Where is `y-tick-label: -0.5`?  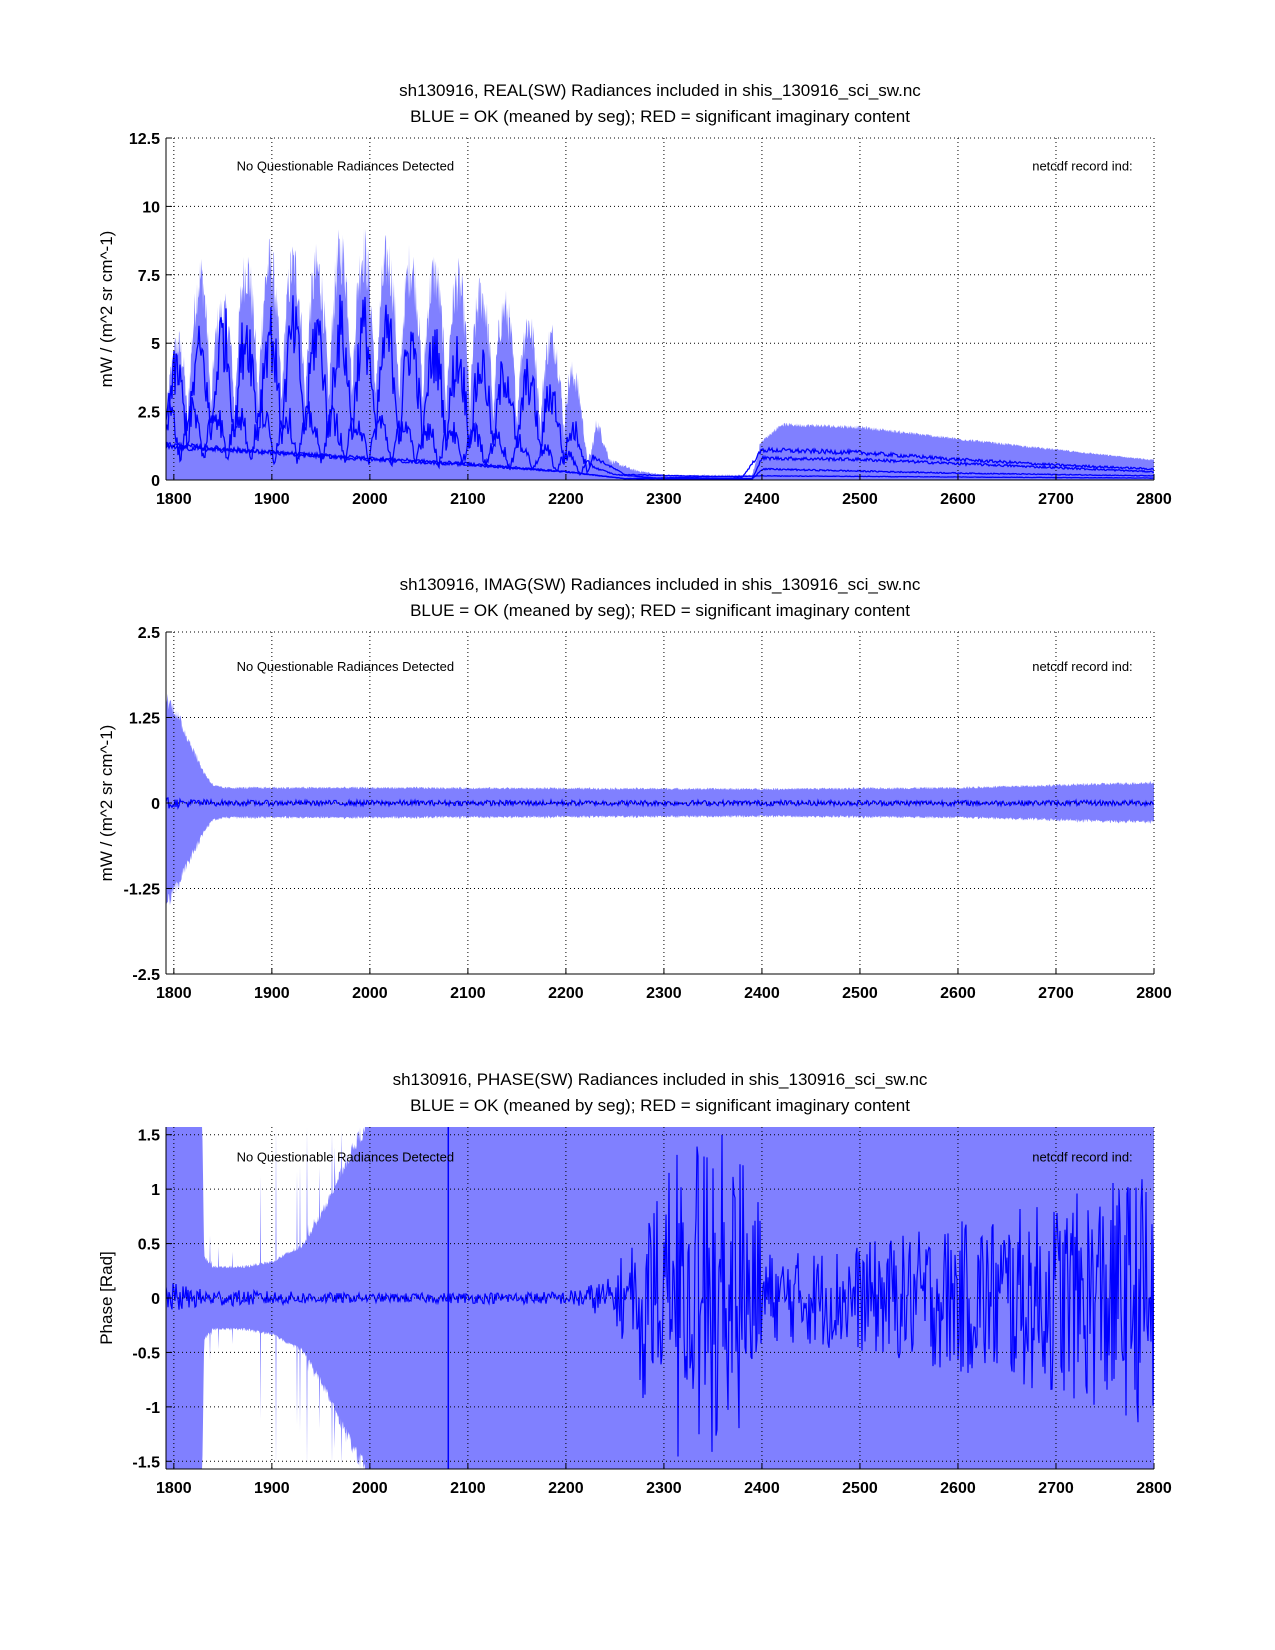
y-tick-label: -0.5 is located at coordinates (146, 1353).